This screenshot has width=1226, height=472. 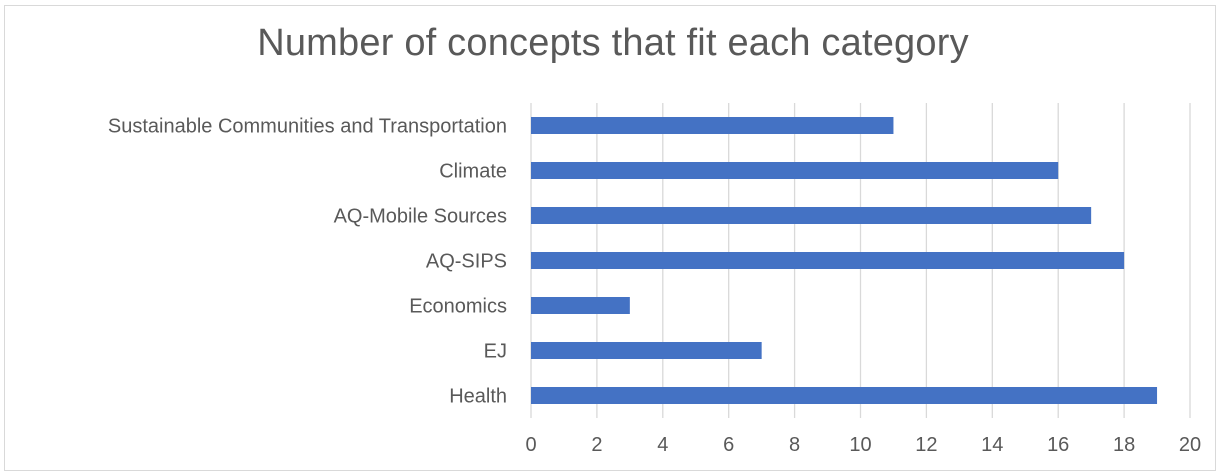 What do you see at coordinates (420, 217) in the screenshot?
I see `category-label: AQ-Mobile Sources` at bounding box center [420, 217].